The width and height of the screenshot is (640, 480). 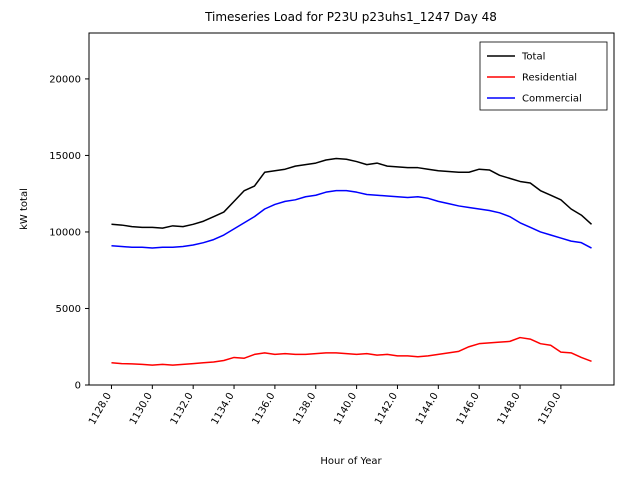 What do you see at coordinates (386, 409) in the screenshot?
I see `x-tick-label: 1142.0` at bounding box center [386, 409].